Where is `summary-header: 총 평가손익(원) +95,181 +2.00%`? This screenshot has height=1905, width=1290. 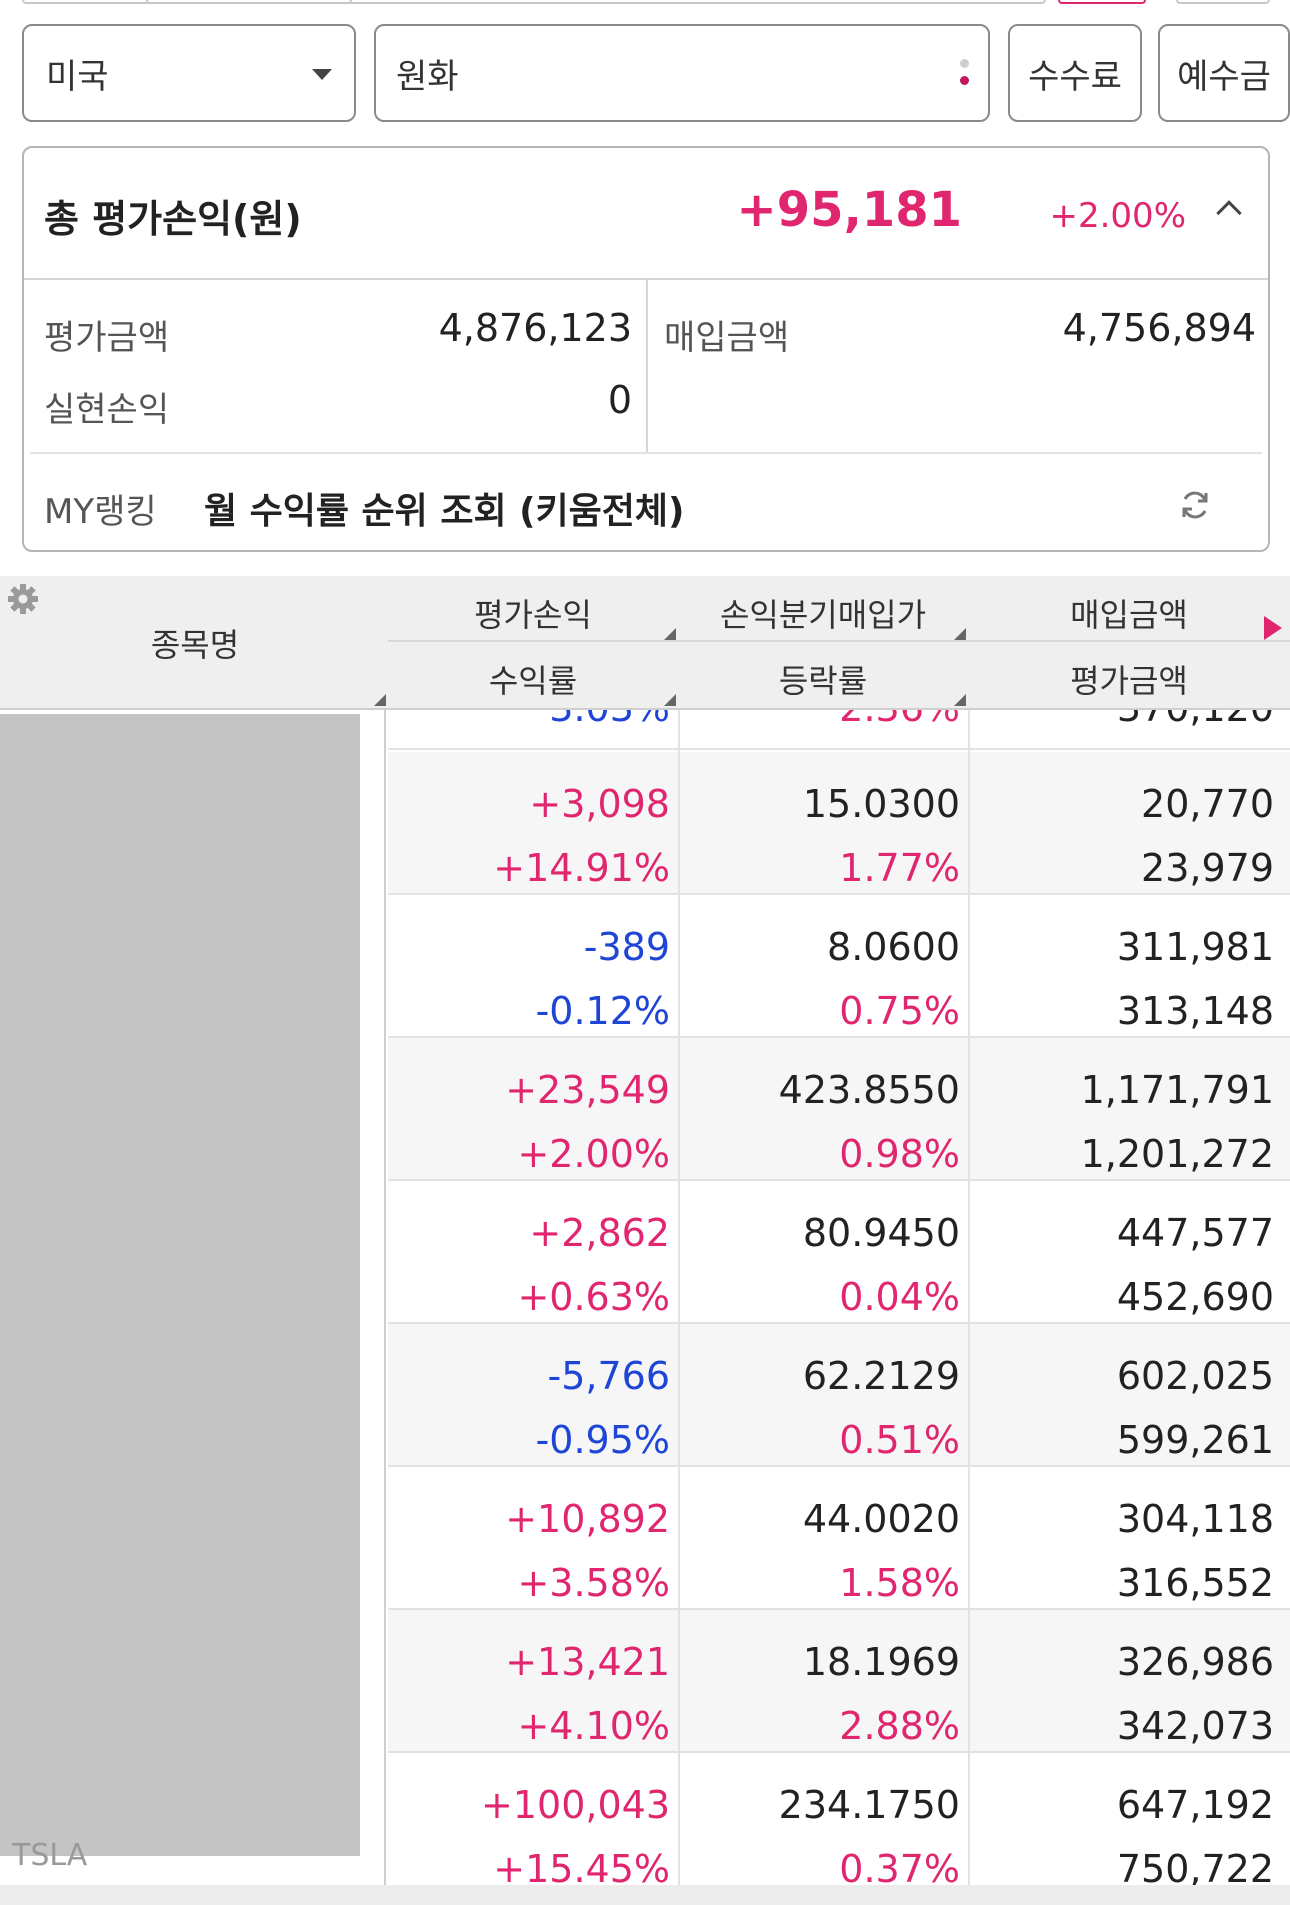 summary-header: 총 평가손익(원) +95,181 +2.00% is located at coordinates (646, 214).